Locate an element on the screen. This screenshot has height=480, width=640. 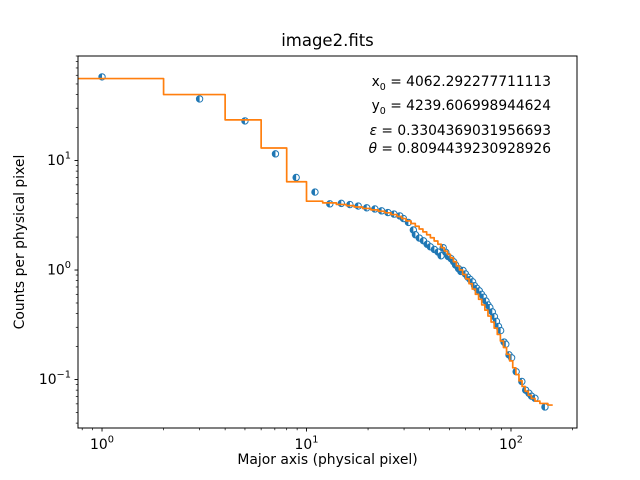
fit-parameter-value: = 4062.292277711113 is located at coordinates (468, 82).